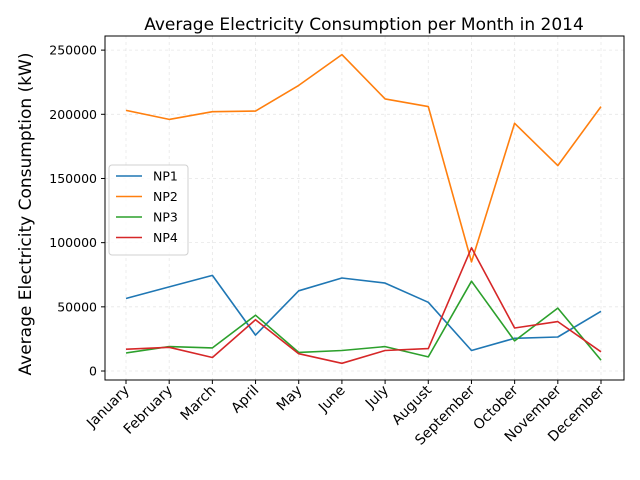  Describe the element at coordinates (73, 114) in the screenshot. I see `y-tick-label: 200000` at that location.